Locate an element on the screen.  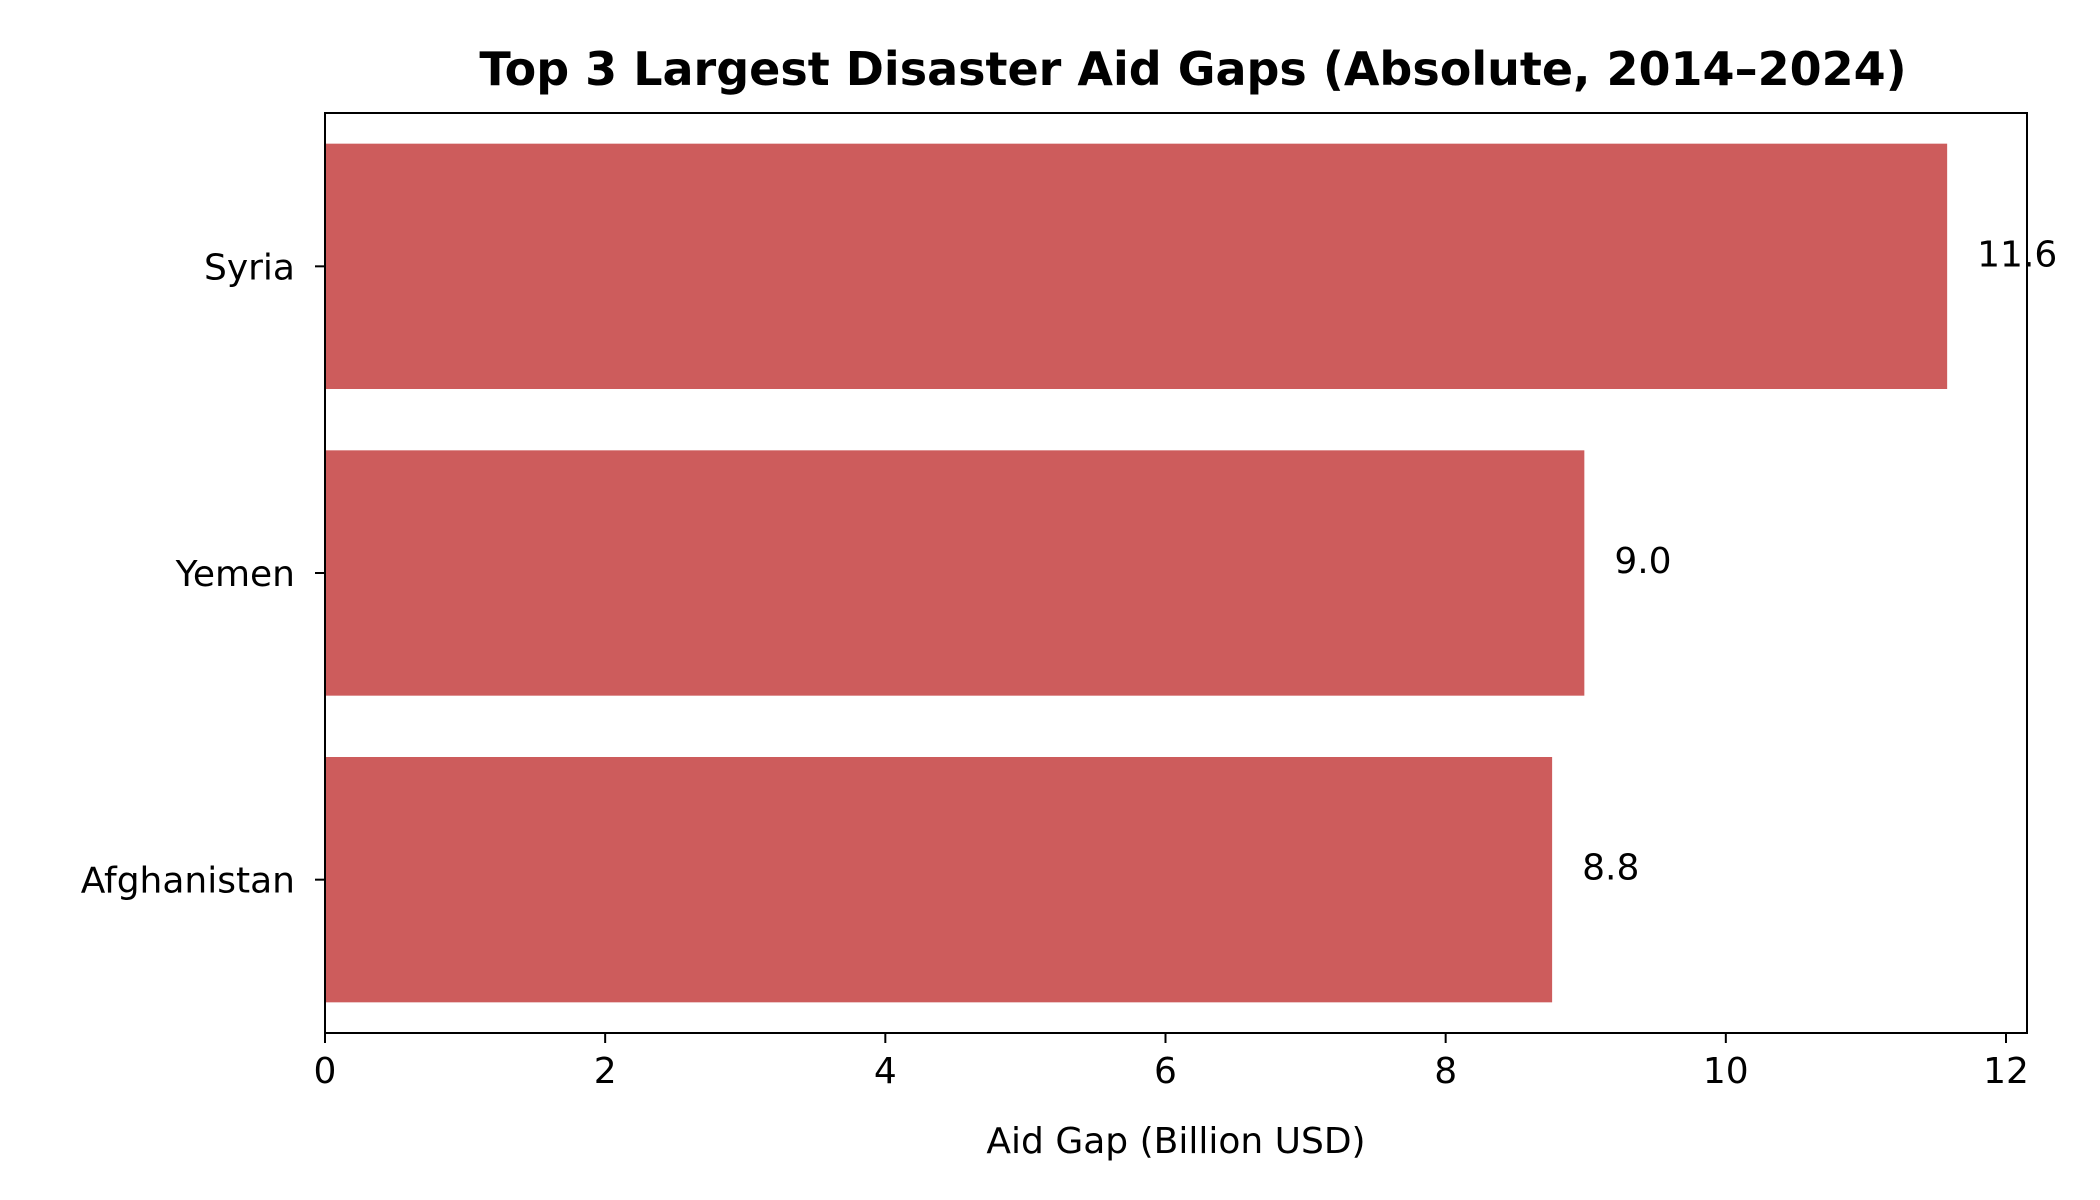
x-tick-label-2: 2 is located at coordinates (605, 1071).